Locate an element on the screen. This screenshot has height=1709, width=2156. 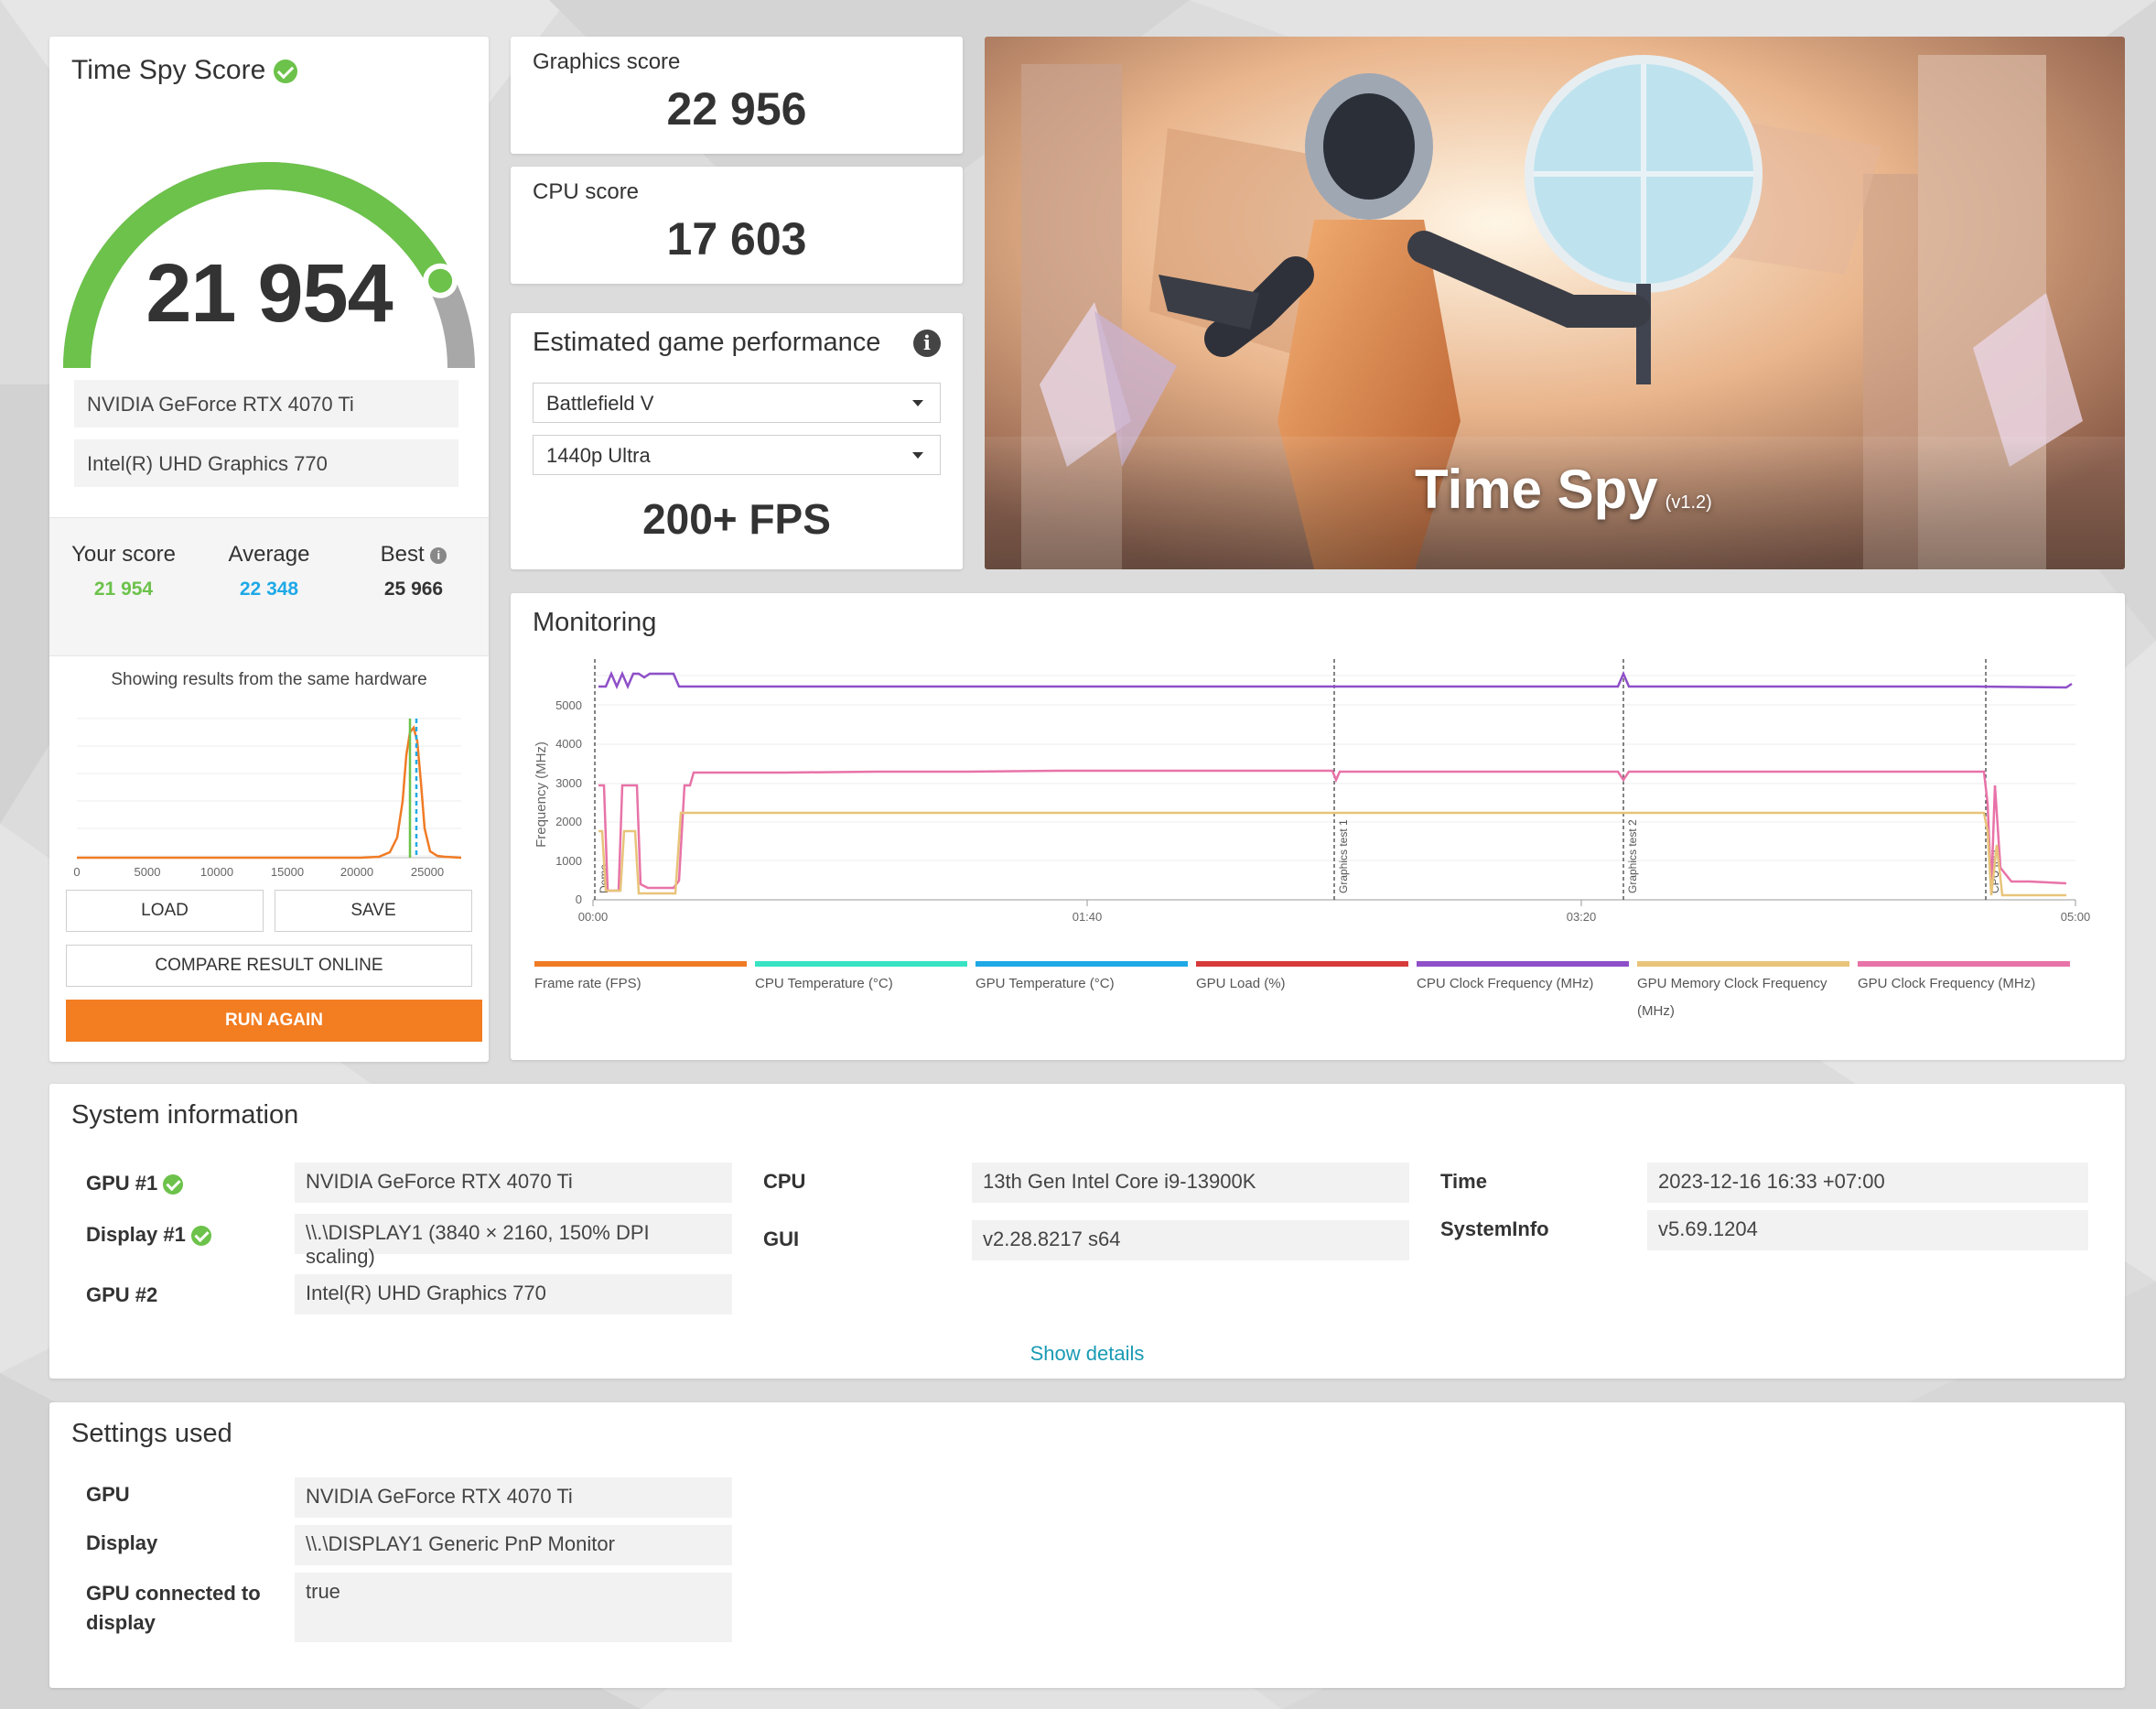
gpu-memory-clock-line is located at coordinates (1332, 854).